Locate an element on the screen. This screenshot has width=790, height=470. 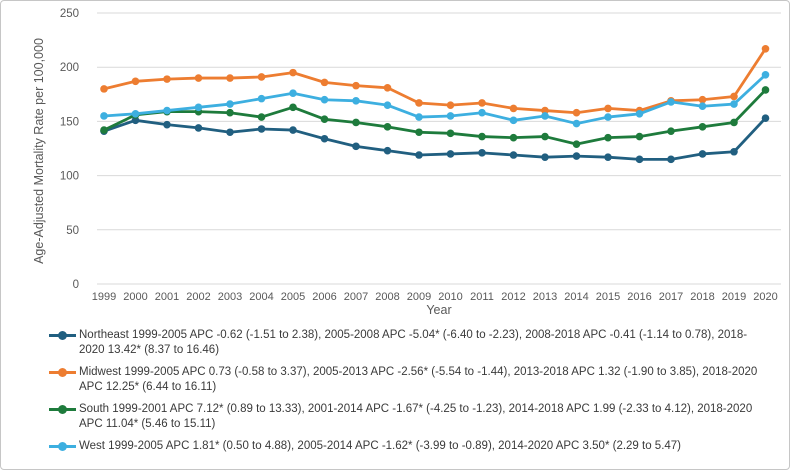
x-axis-title: Year is located at coordinates (439, 310).